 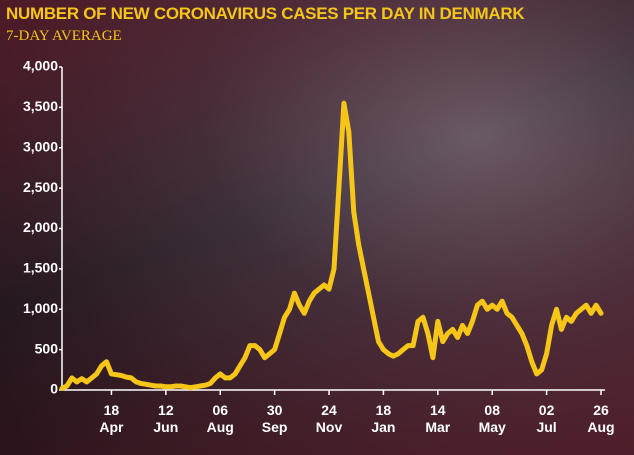 I want to click on y-tick-label: 500, so click(x=47, y=348).